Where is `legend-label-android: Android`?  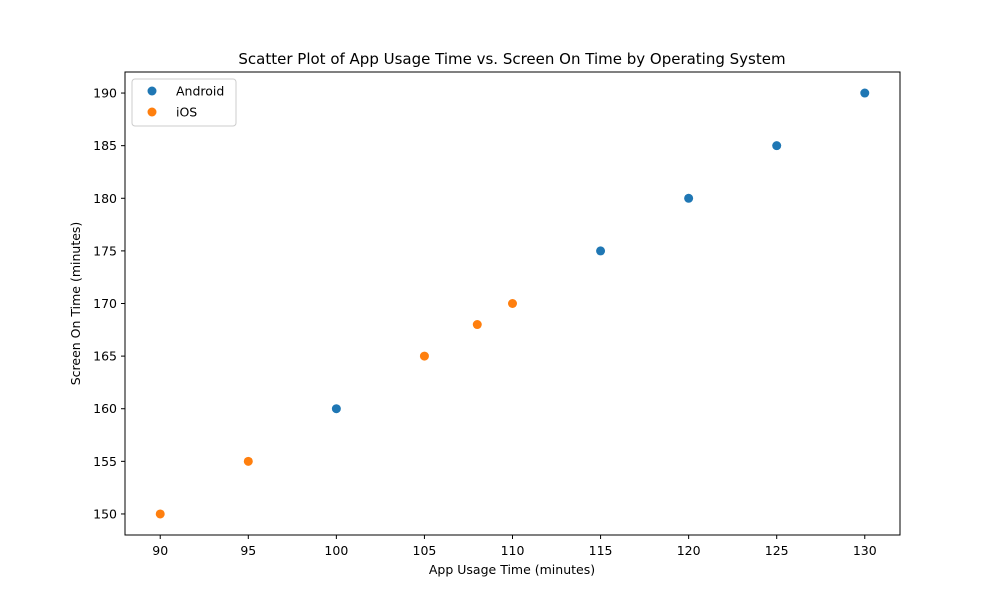
legend-label-android: Android is located at coordinates (200, 91).